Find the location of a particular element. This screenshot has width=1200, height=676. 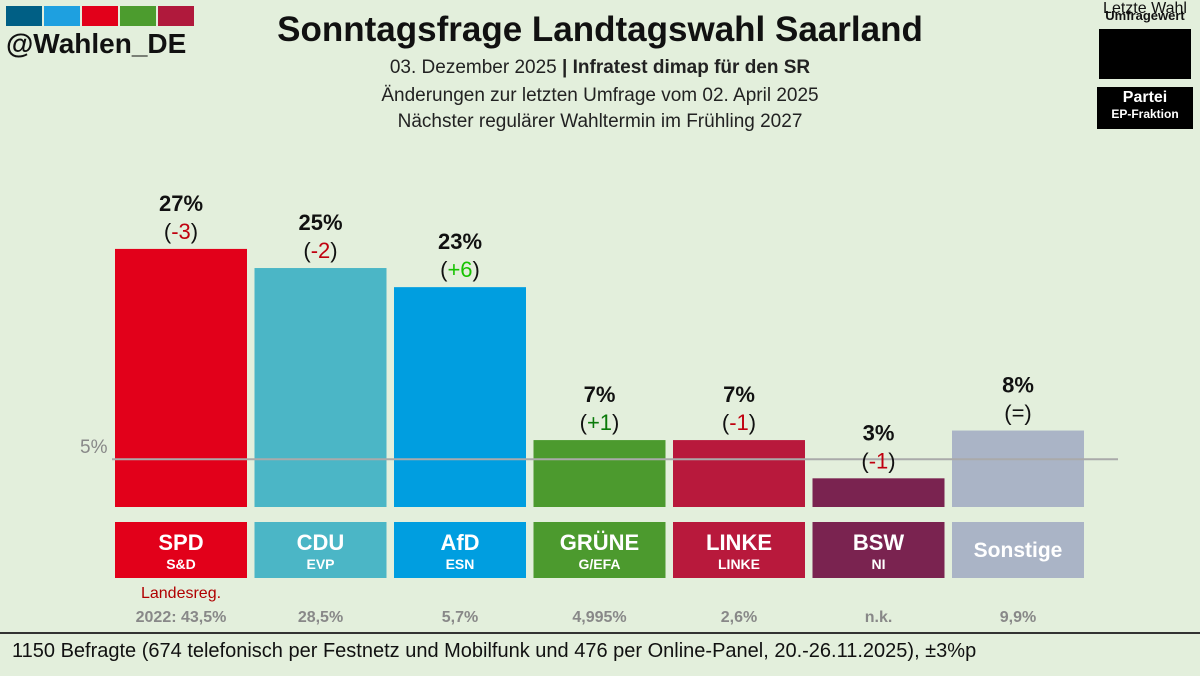

legend-party-box: Partei EP-Fraktion is located at coordinates (1145, 108).